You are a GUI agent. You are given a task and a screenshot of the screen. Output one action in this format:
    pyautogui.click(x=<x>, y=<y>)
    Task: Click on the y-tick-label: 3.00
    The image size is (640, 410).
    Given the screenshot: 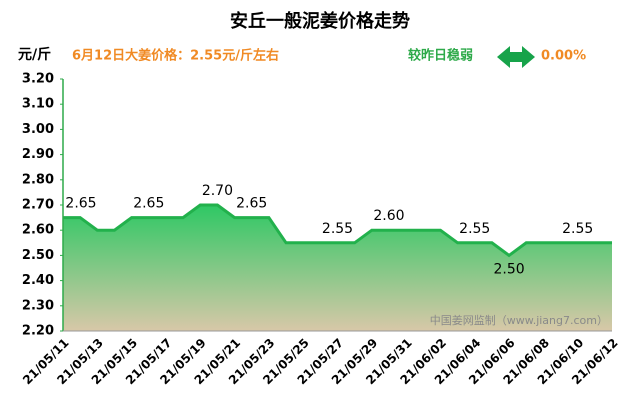 What is the action you would take?
    pyautogui.click(x=38, y=129)
    